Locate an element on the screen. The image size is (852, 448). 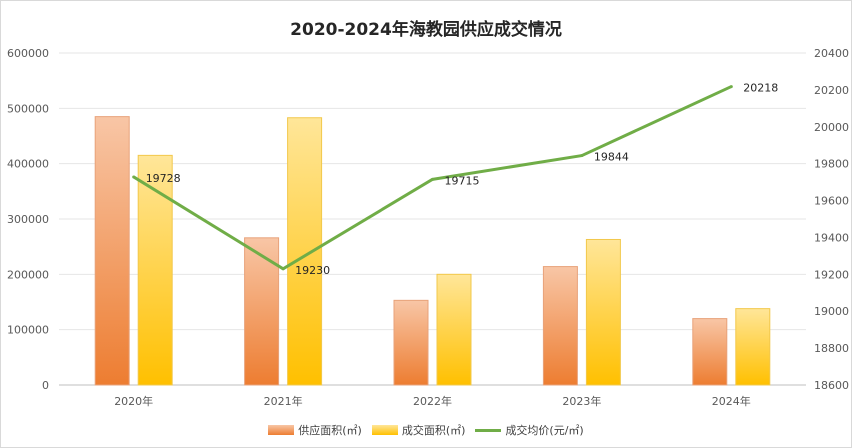
y-right-tick-label: 19000 is located at coordinates (831, 311).